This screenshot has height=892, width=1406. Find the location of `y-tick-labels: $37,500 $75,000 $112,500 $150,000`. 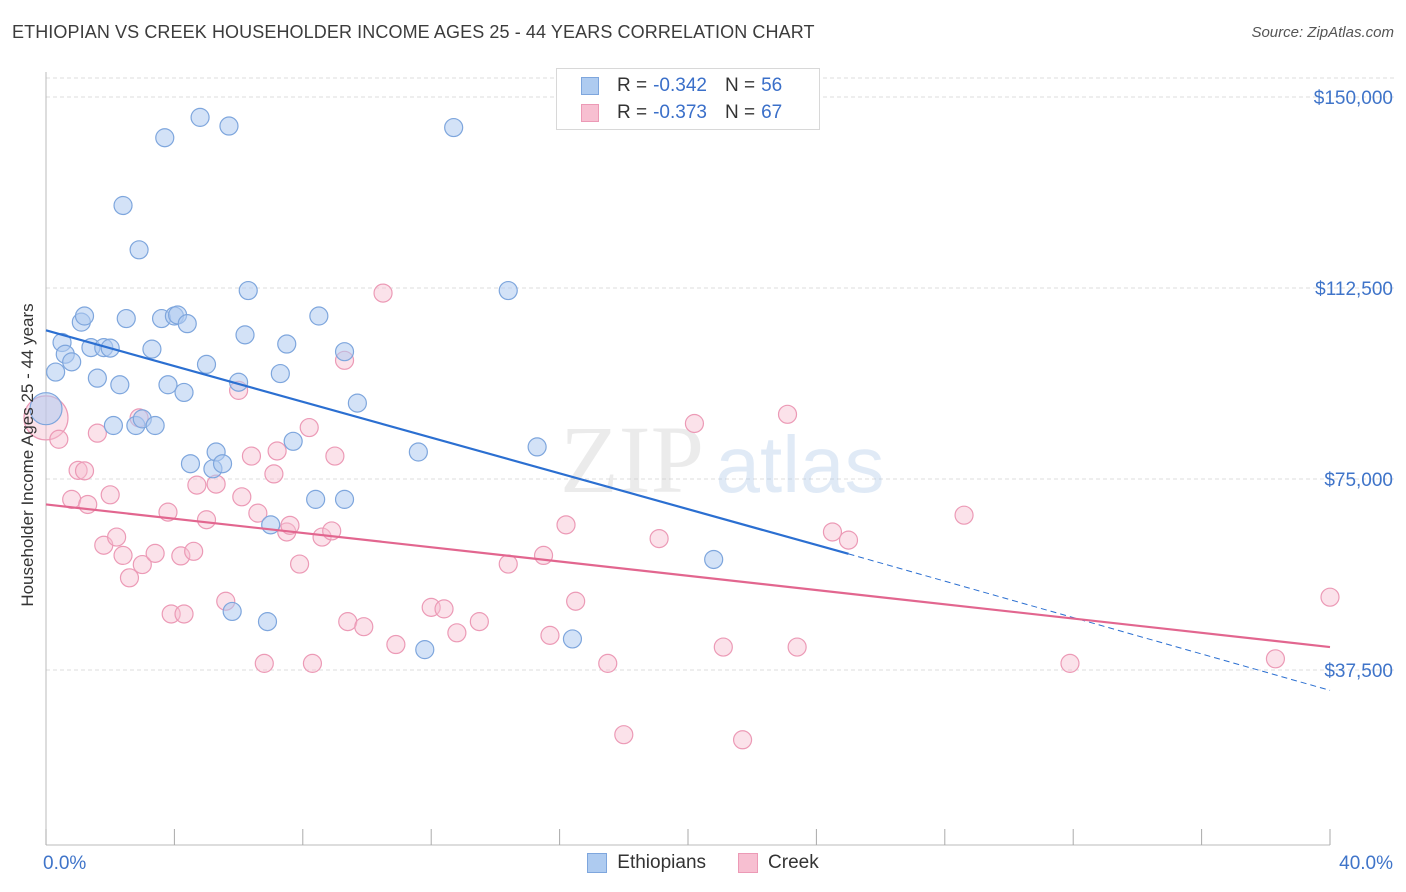

y-tick-labels: $37,500 $75,000 $112,500 $150,000 is located at coordinates (1353, 385).